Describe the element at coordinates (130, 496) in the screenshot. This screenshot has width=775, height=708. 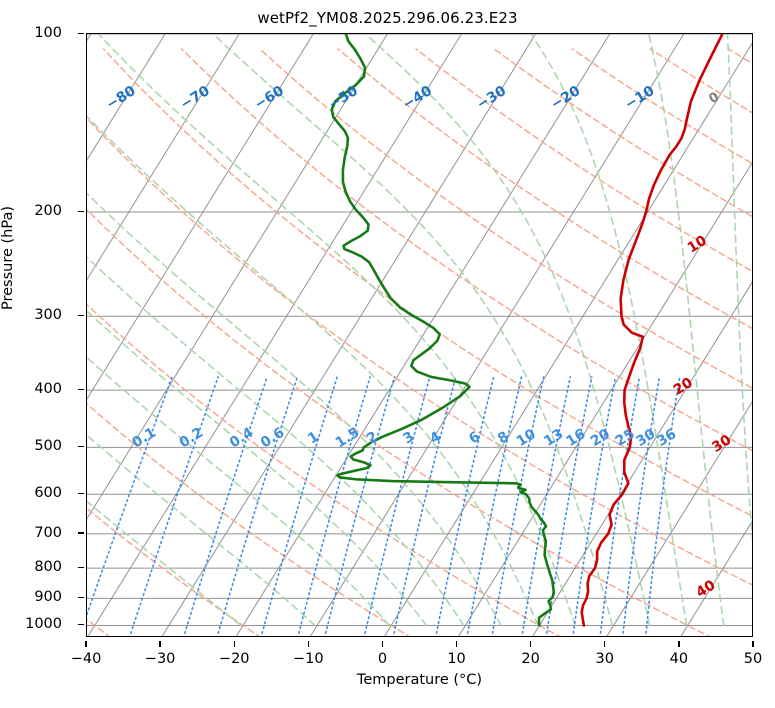
I see `mixing-ratio-0.1` at that location.